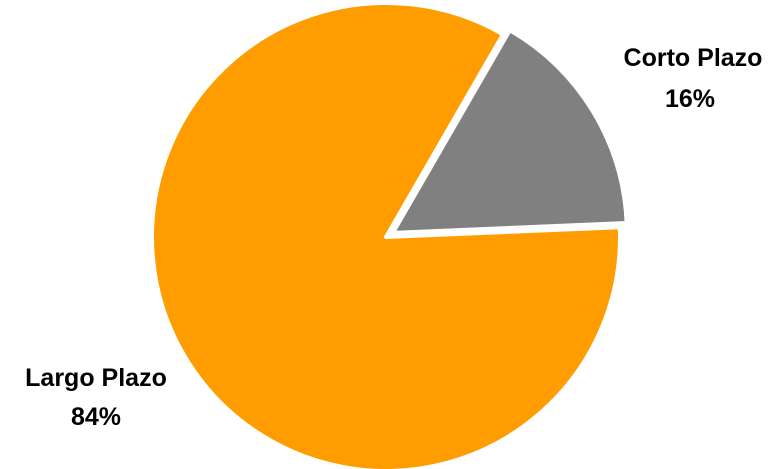 The height and width of the screenshot is (469, 772). I want to click on data-label-largo-plazo-name: Largo Plazo, so click(96, 378).